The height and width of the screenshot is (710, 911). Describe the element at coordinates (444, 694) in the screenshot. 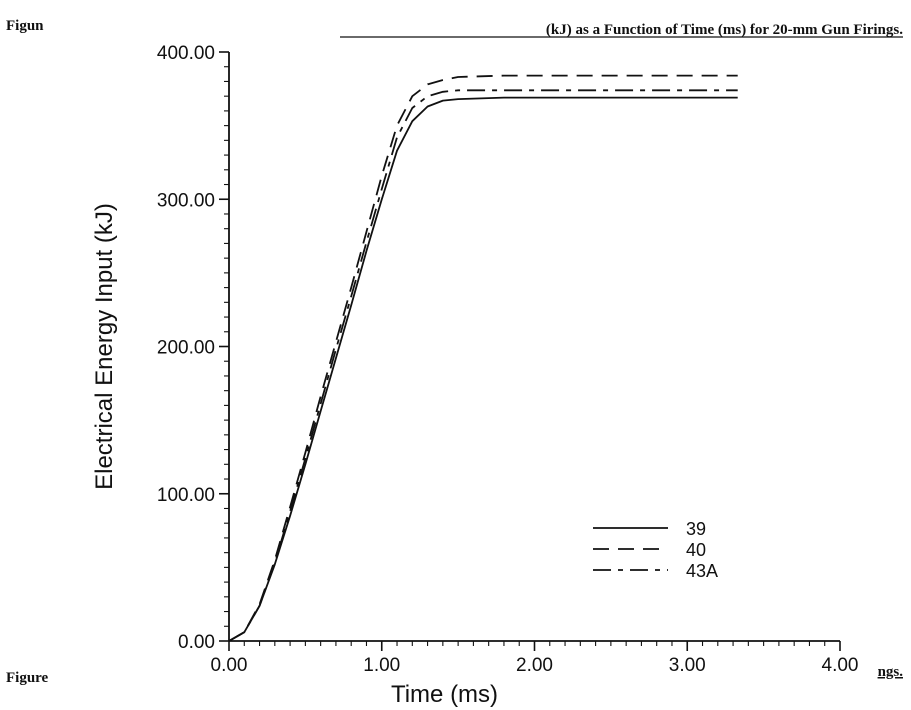

I see `x-axis-title: Time (ms)` at that location.